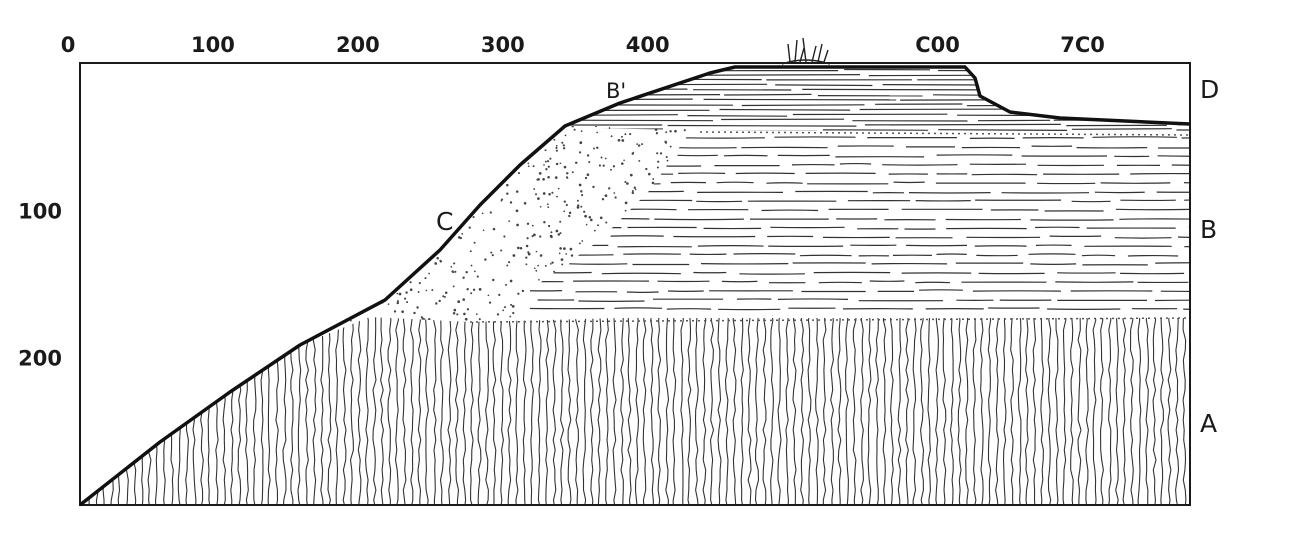 Image resolution: width=1308 pixels, height=552 pixels. I want to click on boundary-b-d, so click(945, 133).